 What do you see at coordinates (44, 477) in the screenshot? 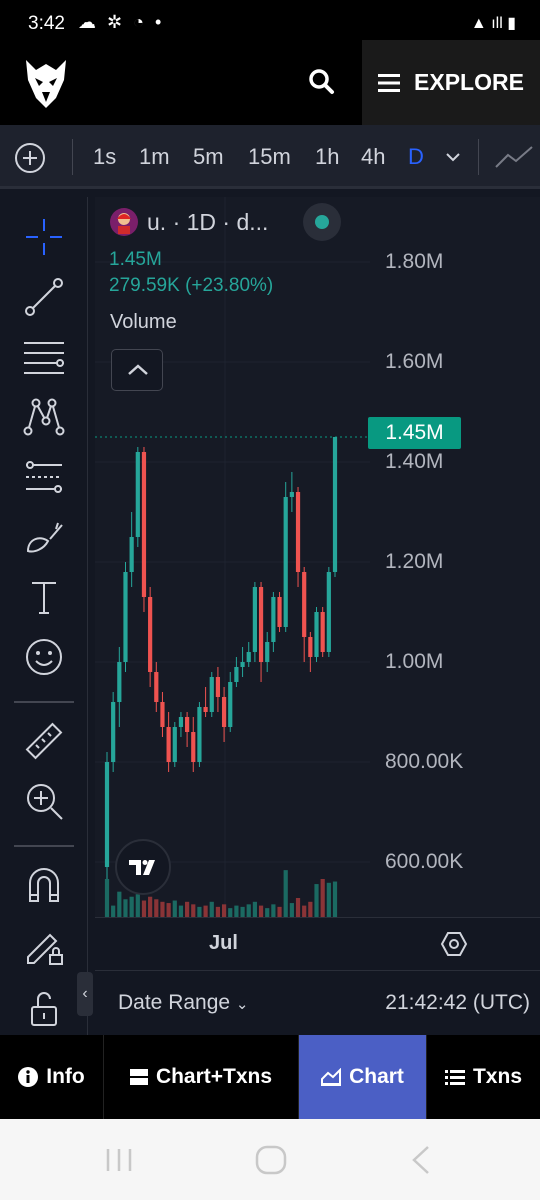
I see `forecast-icon` at bounding box center [44, 477].